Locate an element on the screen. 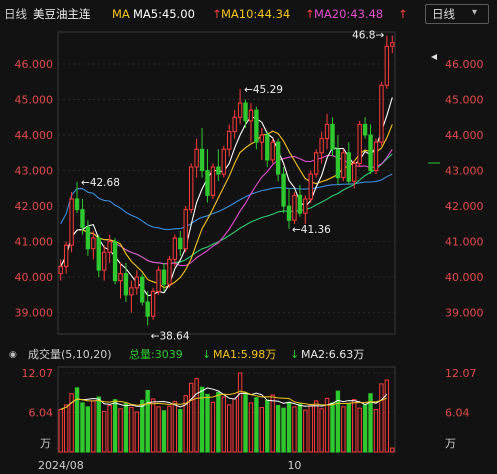 The width and height of the screenshot is (497, 474). period-tag: 日线 is located at coordinates (15, 14).